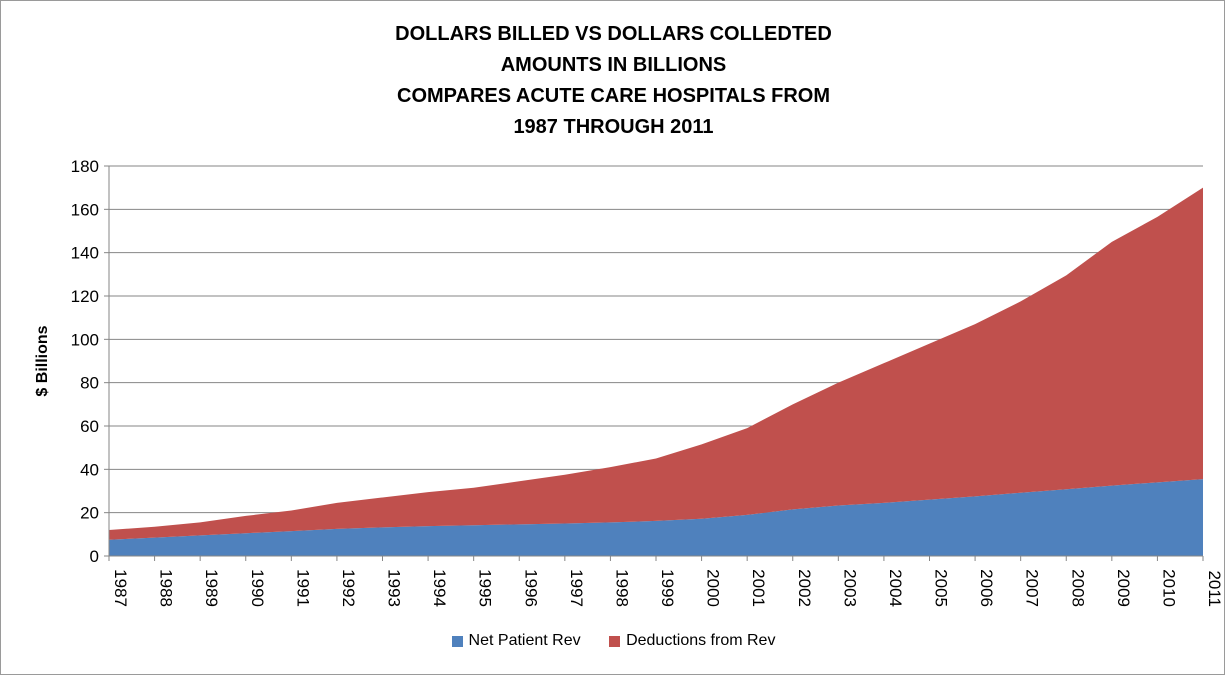  What do you see at coordinates (85, 296) in the screenshot?
I see `y-tick-label-120: 120` at bounding box center [85, 296].